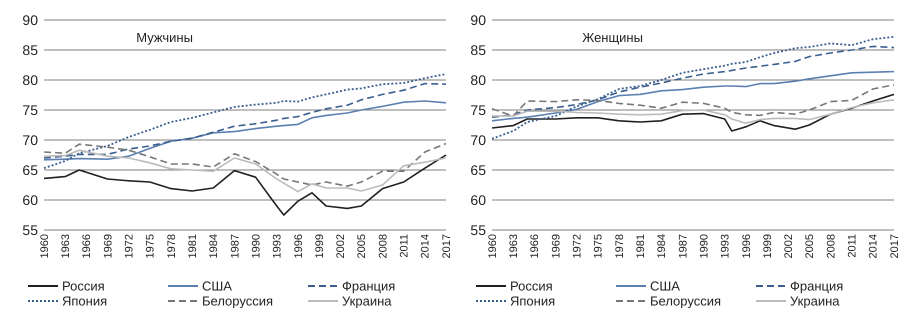 Image resolution: width=913 pixels, height=320 pixels. Describe the element at coordinates (612, 37) in the screenshot. I see `text: Женщины` at that location.